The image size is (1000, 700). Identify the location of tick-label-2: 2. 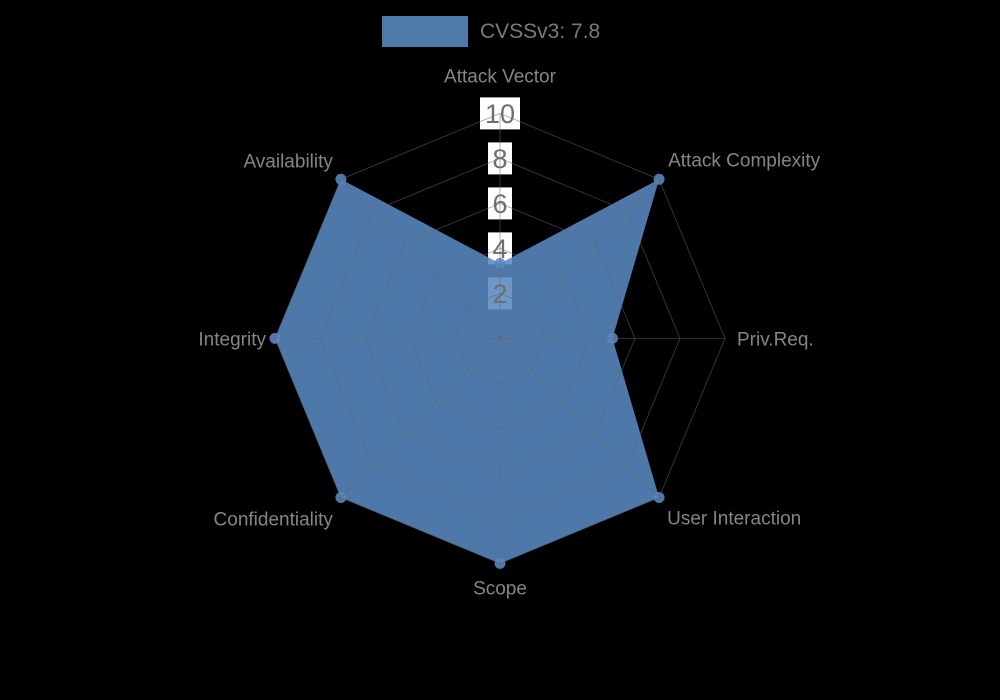
(499, 294).